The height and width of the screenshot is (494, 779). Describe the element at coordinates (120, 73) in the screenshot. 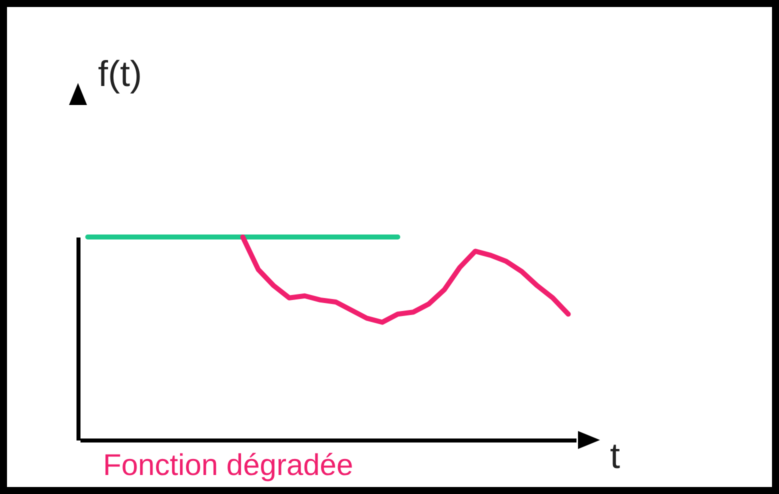

I see `y-axis-title: f(t)` at that location.